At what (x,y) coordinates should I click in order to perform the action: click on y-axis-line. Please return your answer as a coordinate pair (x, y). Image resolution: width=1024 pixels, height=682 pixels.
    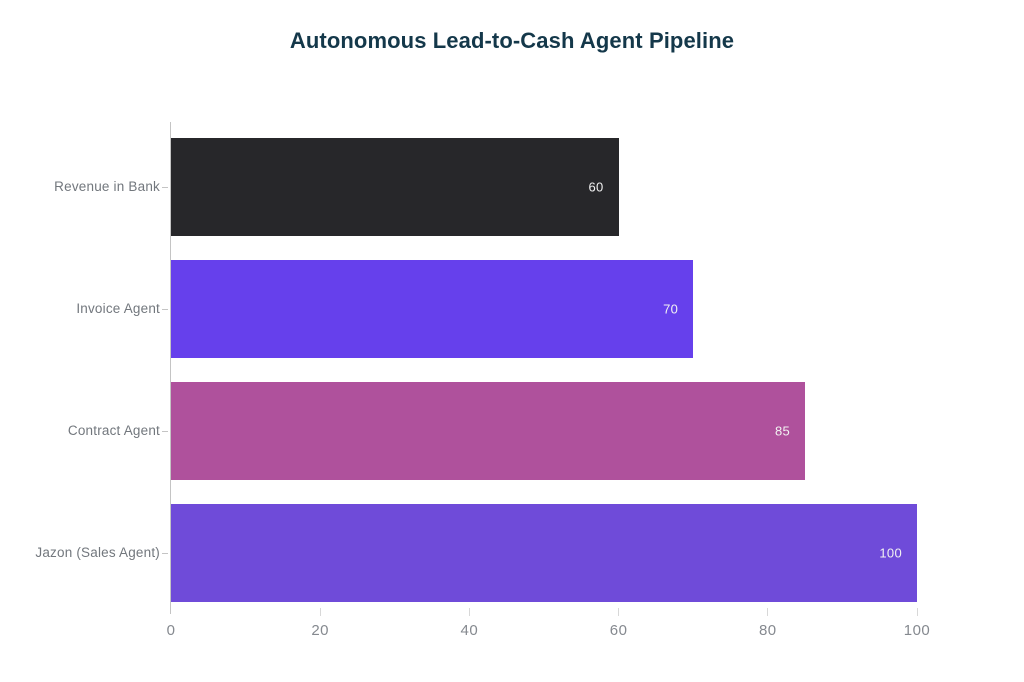
    Looking at the image, I should click on (170, 368).